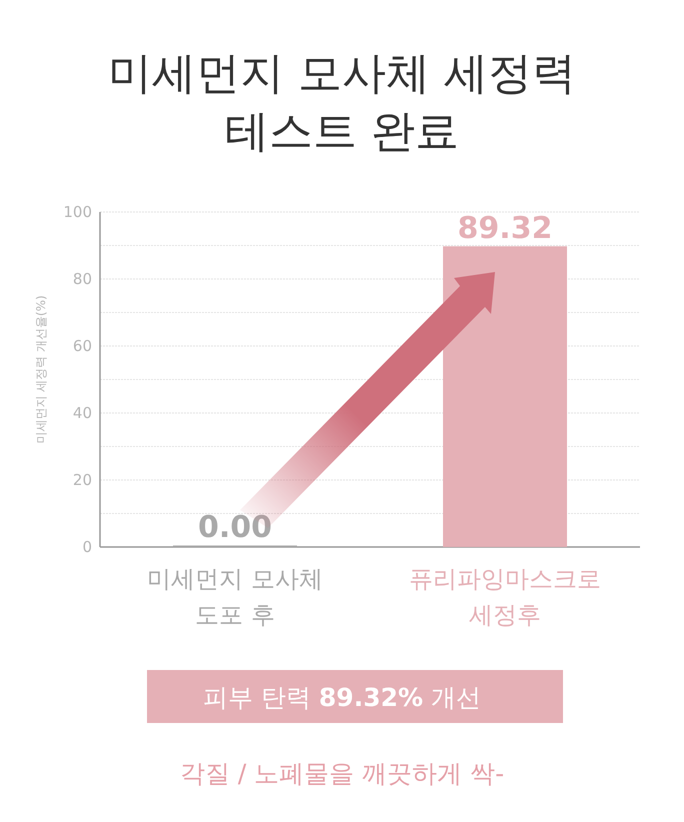 This screenshot has height=822, width=684. I want to click on ytick: 60, so click(82, 346).